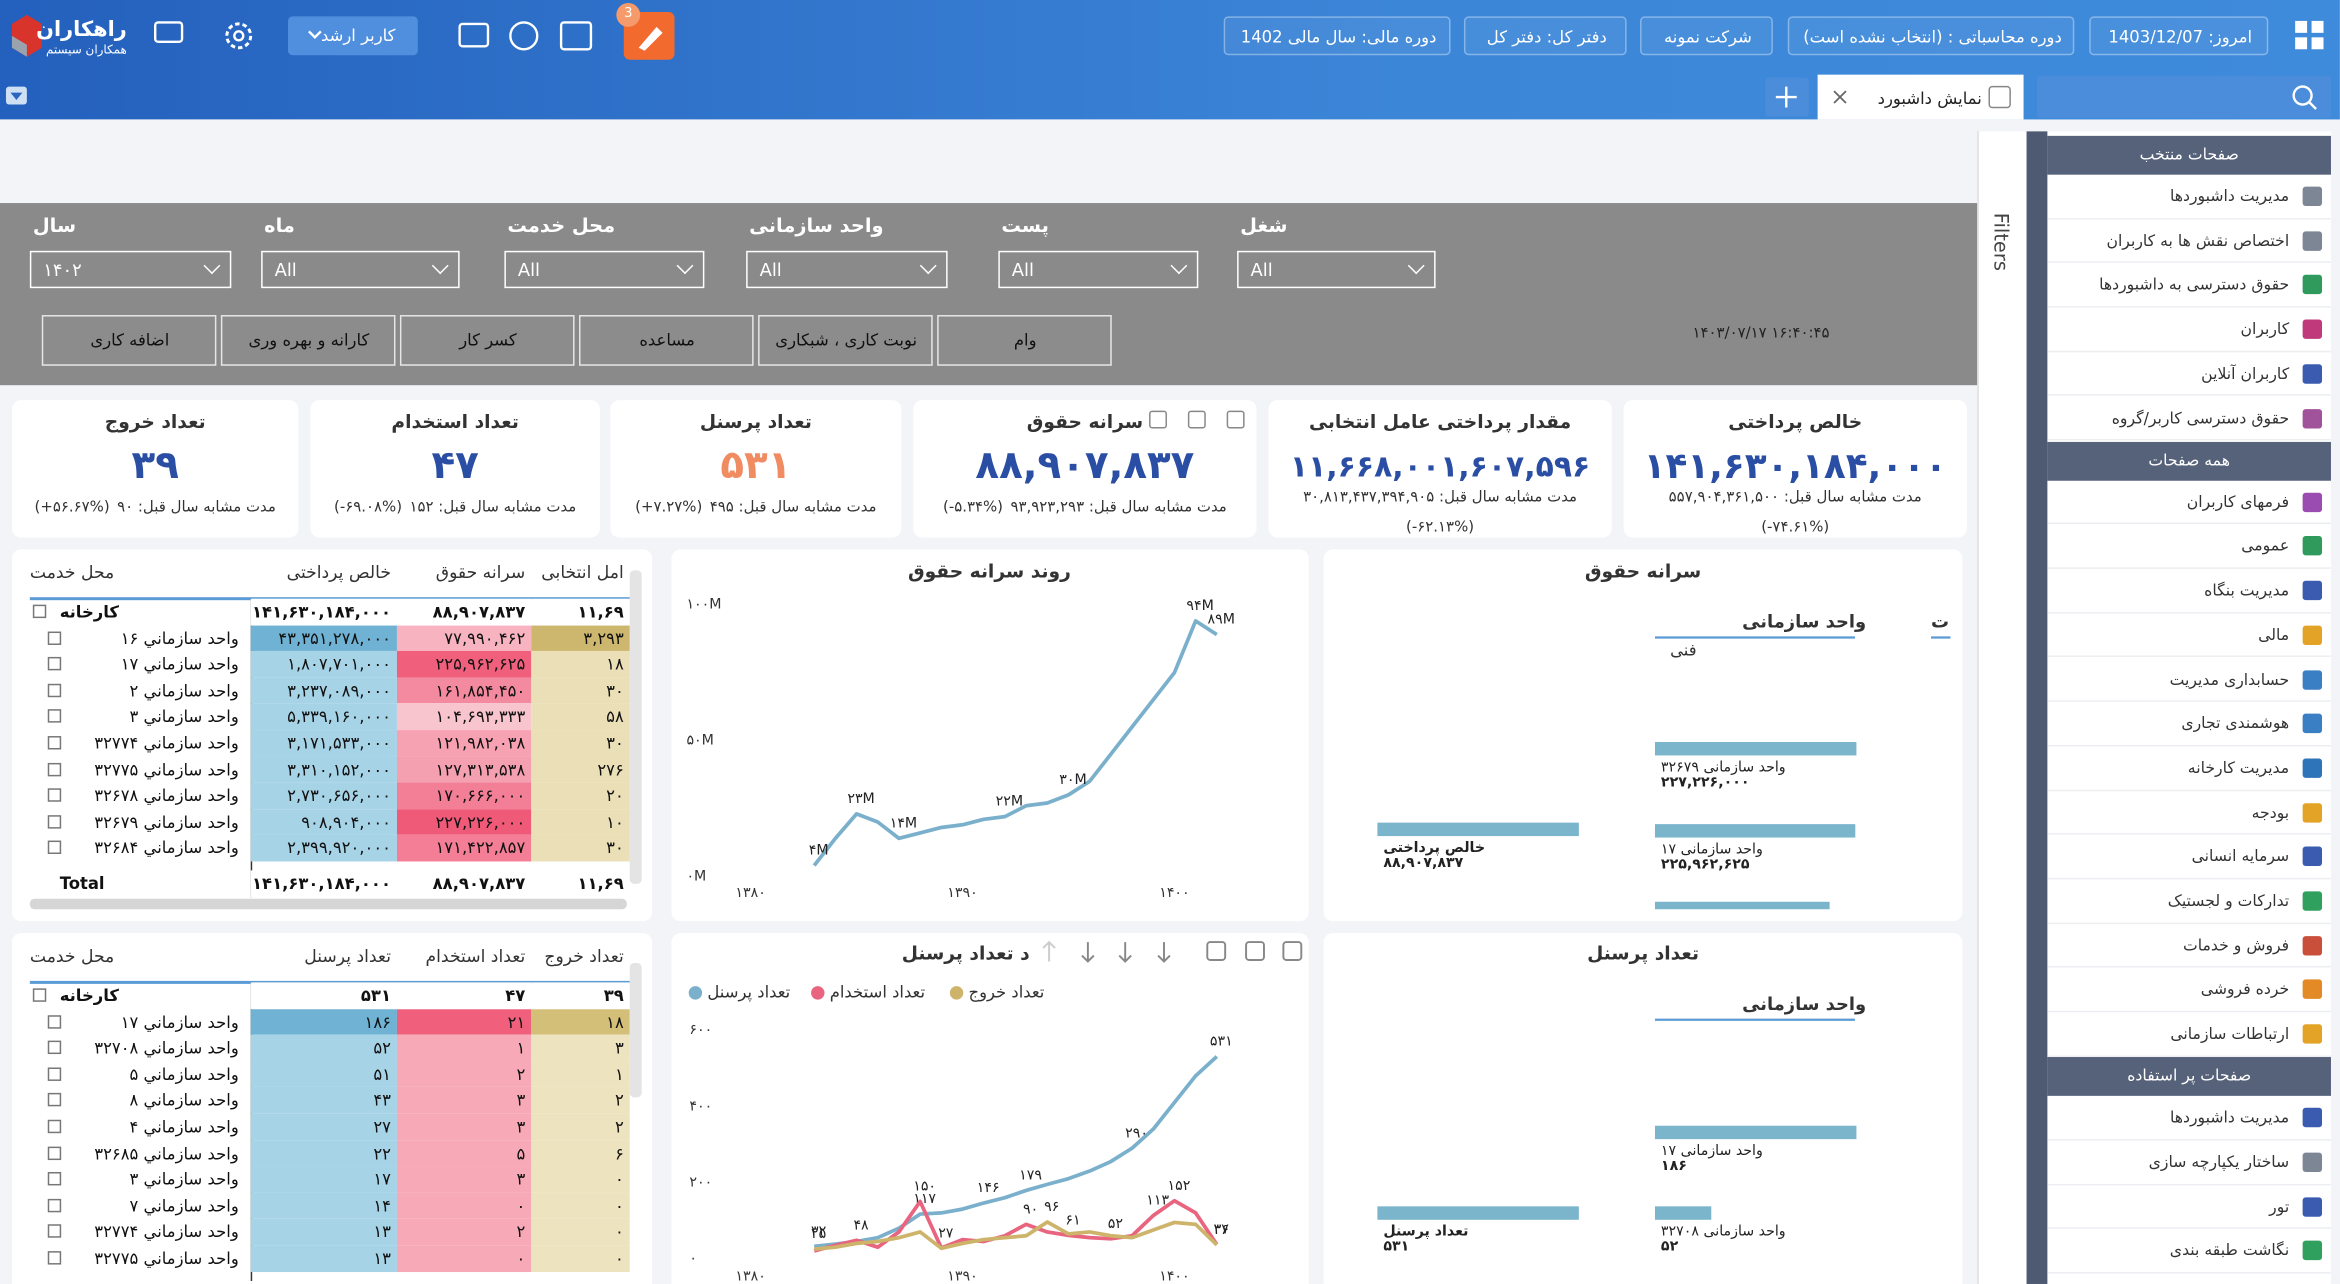  What do you see at coordinates (308, 340) in the screenshot?
I see `filter-button: کارانه و بهره وری` at bounding box center [308, 340].